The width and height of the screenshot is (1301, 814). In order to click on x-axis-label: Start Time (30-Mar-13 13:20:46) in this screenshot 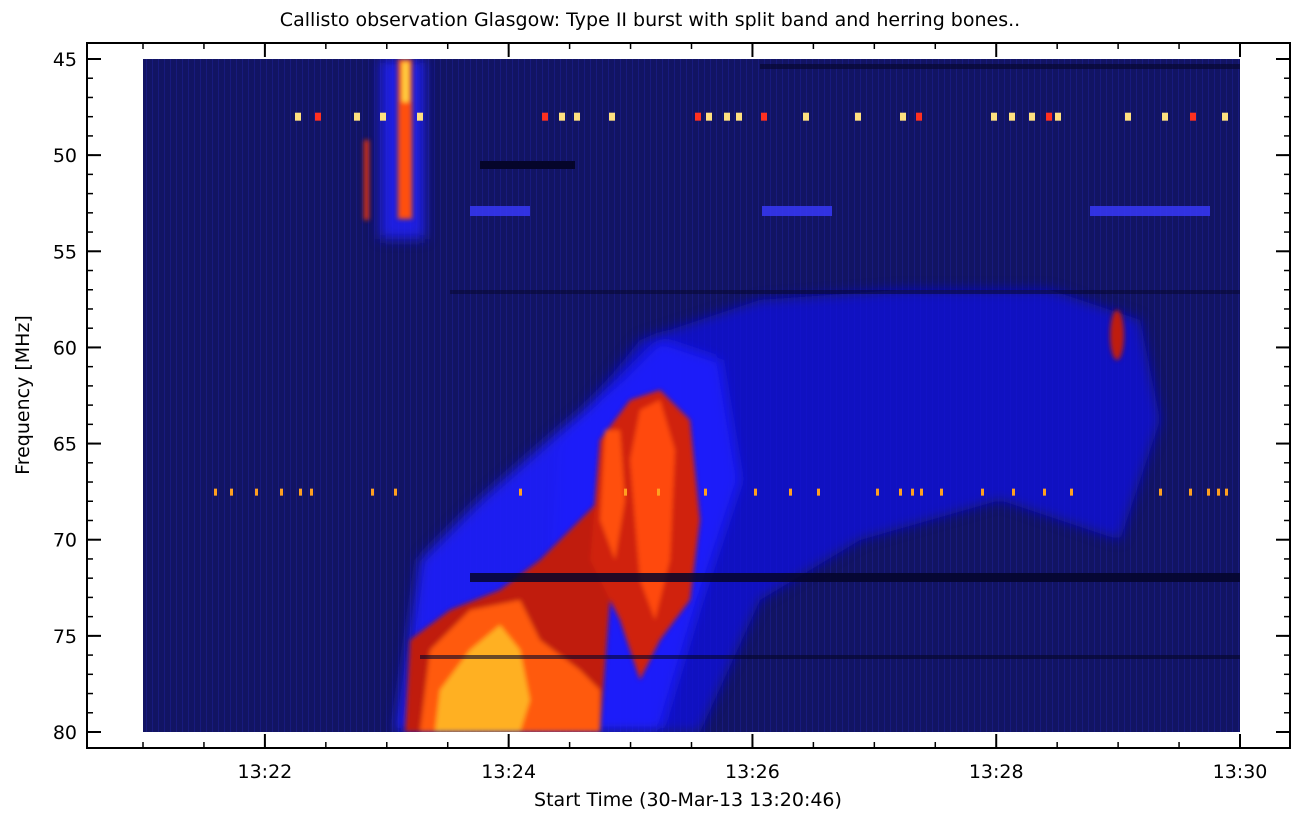, I will do `click(688, 800)`.